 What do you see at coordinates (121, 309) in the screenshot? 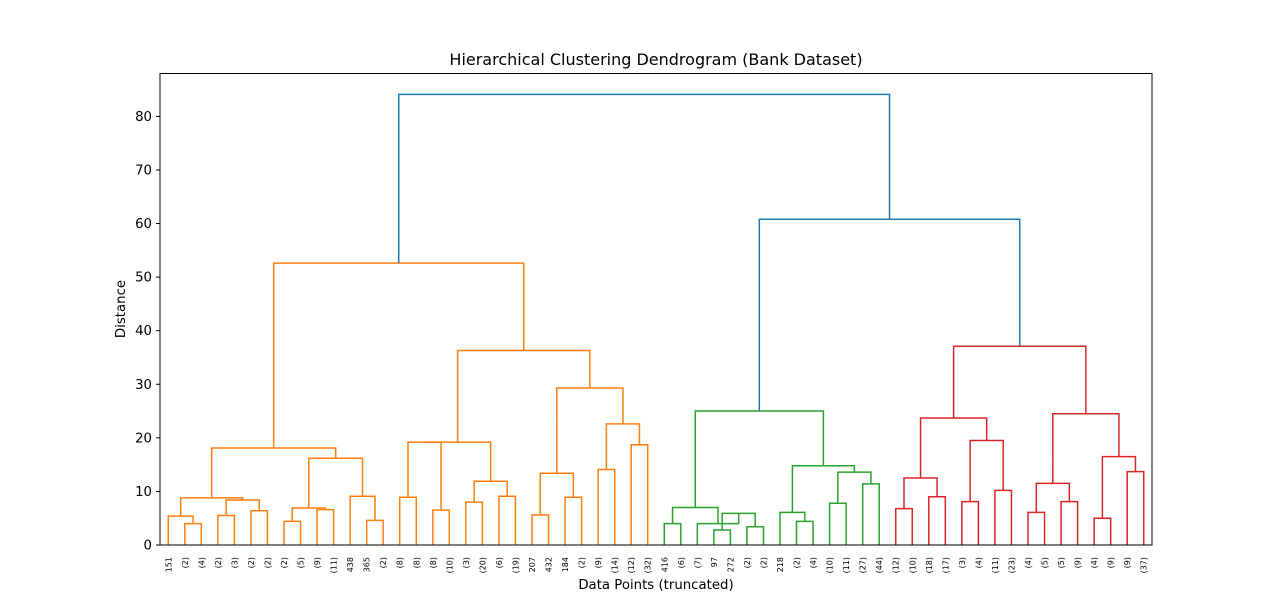
I see `y-axis-label: Distance` at bounding box center [121, 309].